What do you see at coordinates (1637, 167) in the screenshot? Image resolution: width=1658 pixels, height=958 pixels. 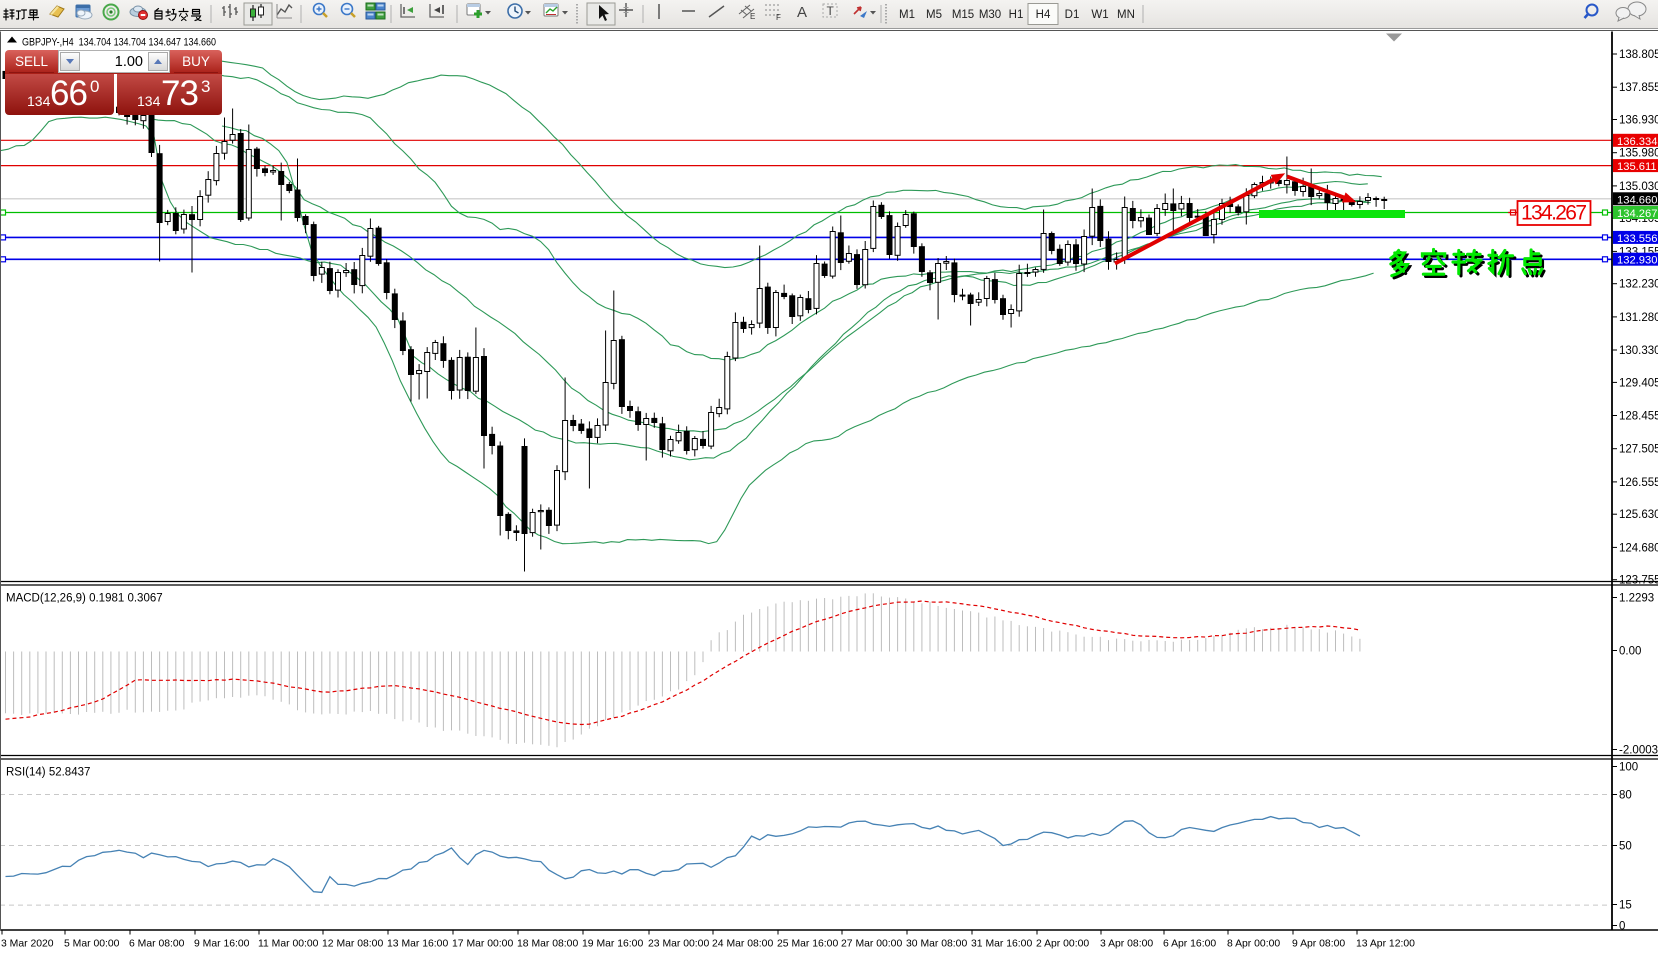 I see `svg-text: 135.611` at bounding box center [1637, 167].